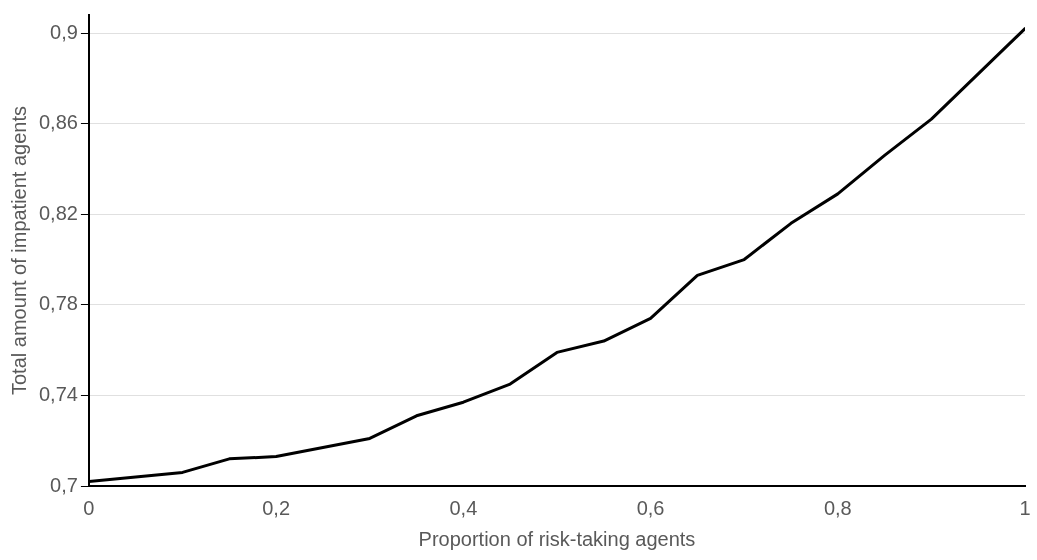 Image resolution: width=1037 pixels, height=560 pixels. What do you see at coordinates (557, 538) in the screenshot?
I see `x-axis-title: Proportion of risk-taking agents` at bounding box center [557, 538].